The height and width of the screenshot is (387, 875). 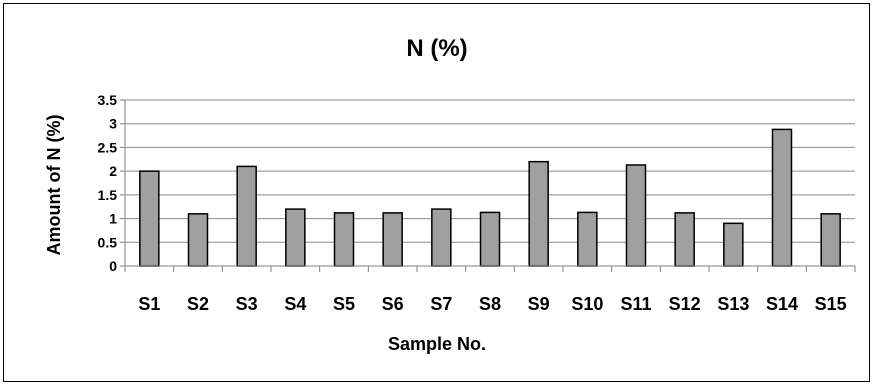 I want to click on x-tick-label-s12: S12, so click(x=685, y=304).